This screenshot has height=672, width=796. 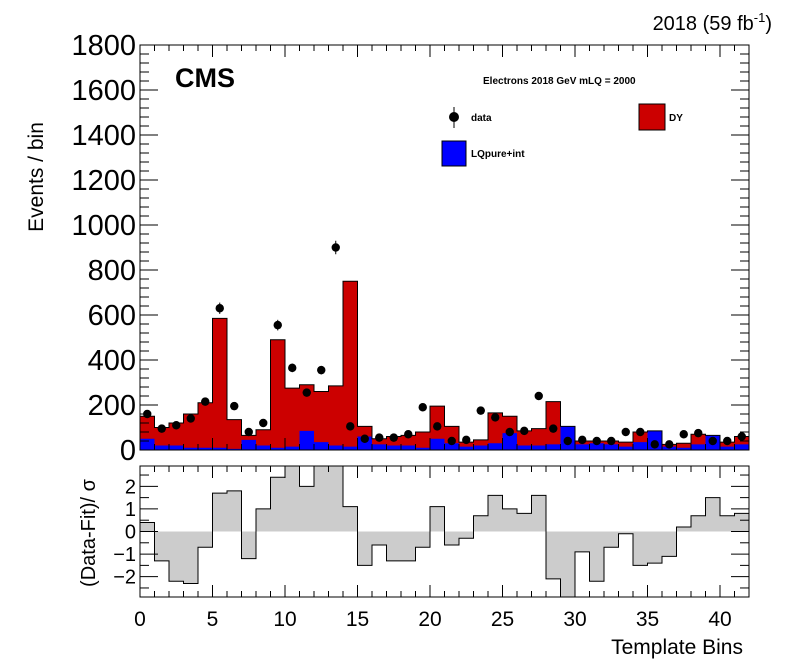 What do you see at coordinates (712, 22) in the screenshot?
I see `lumi-label: 2018 (59 fb-1)` at bounding box center [712, 22].